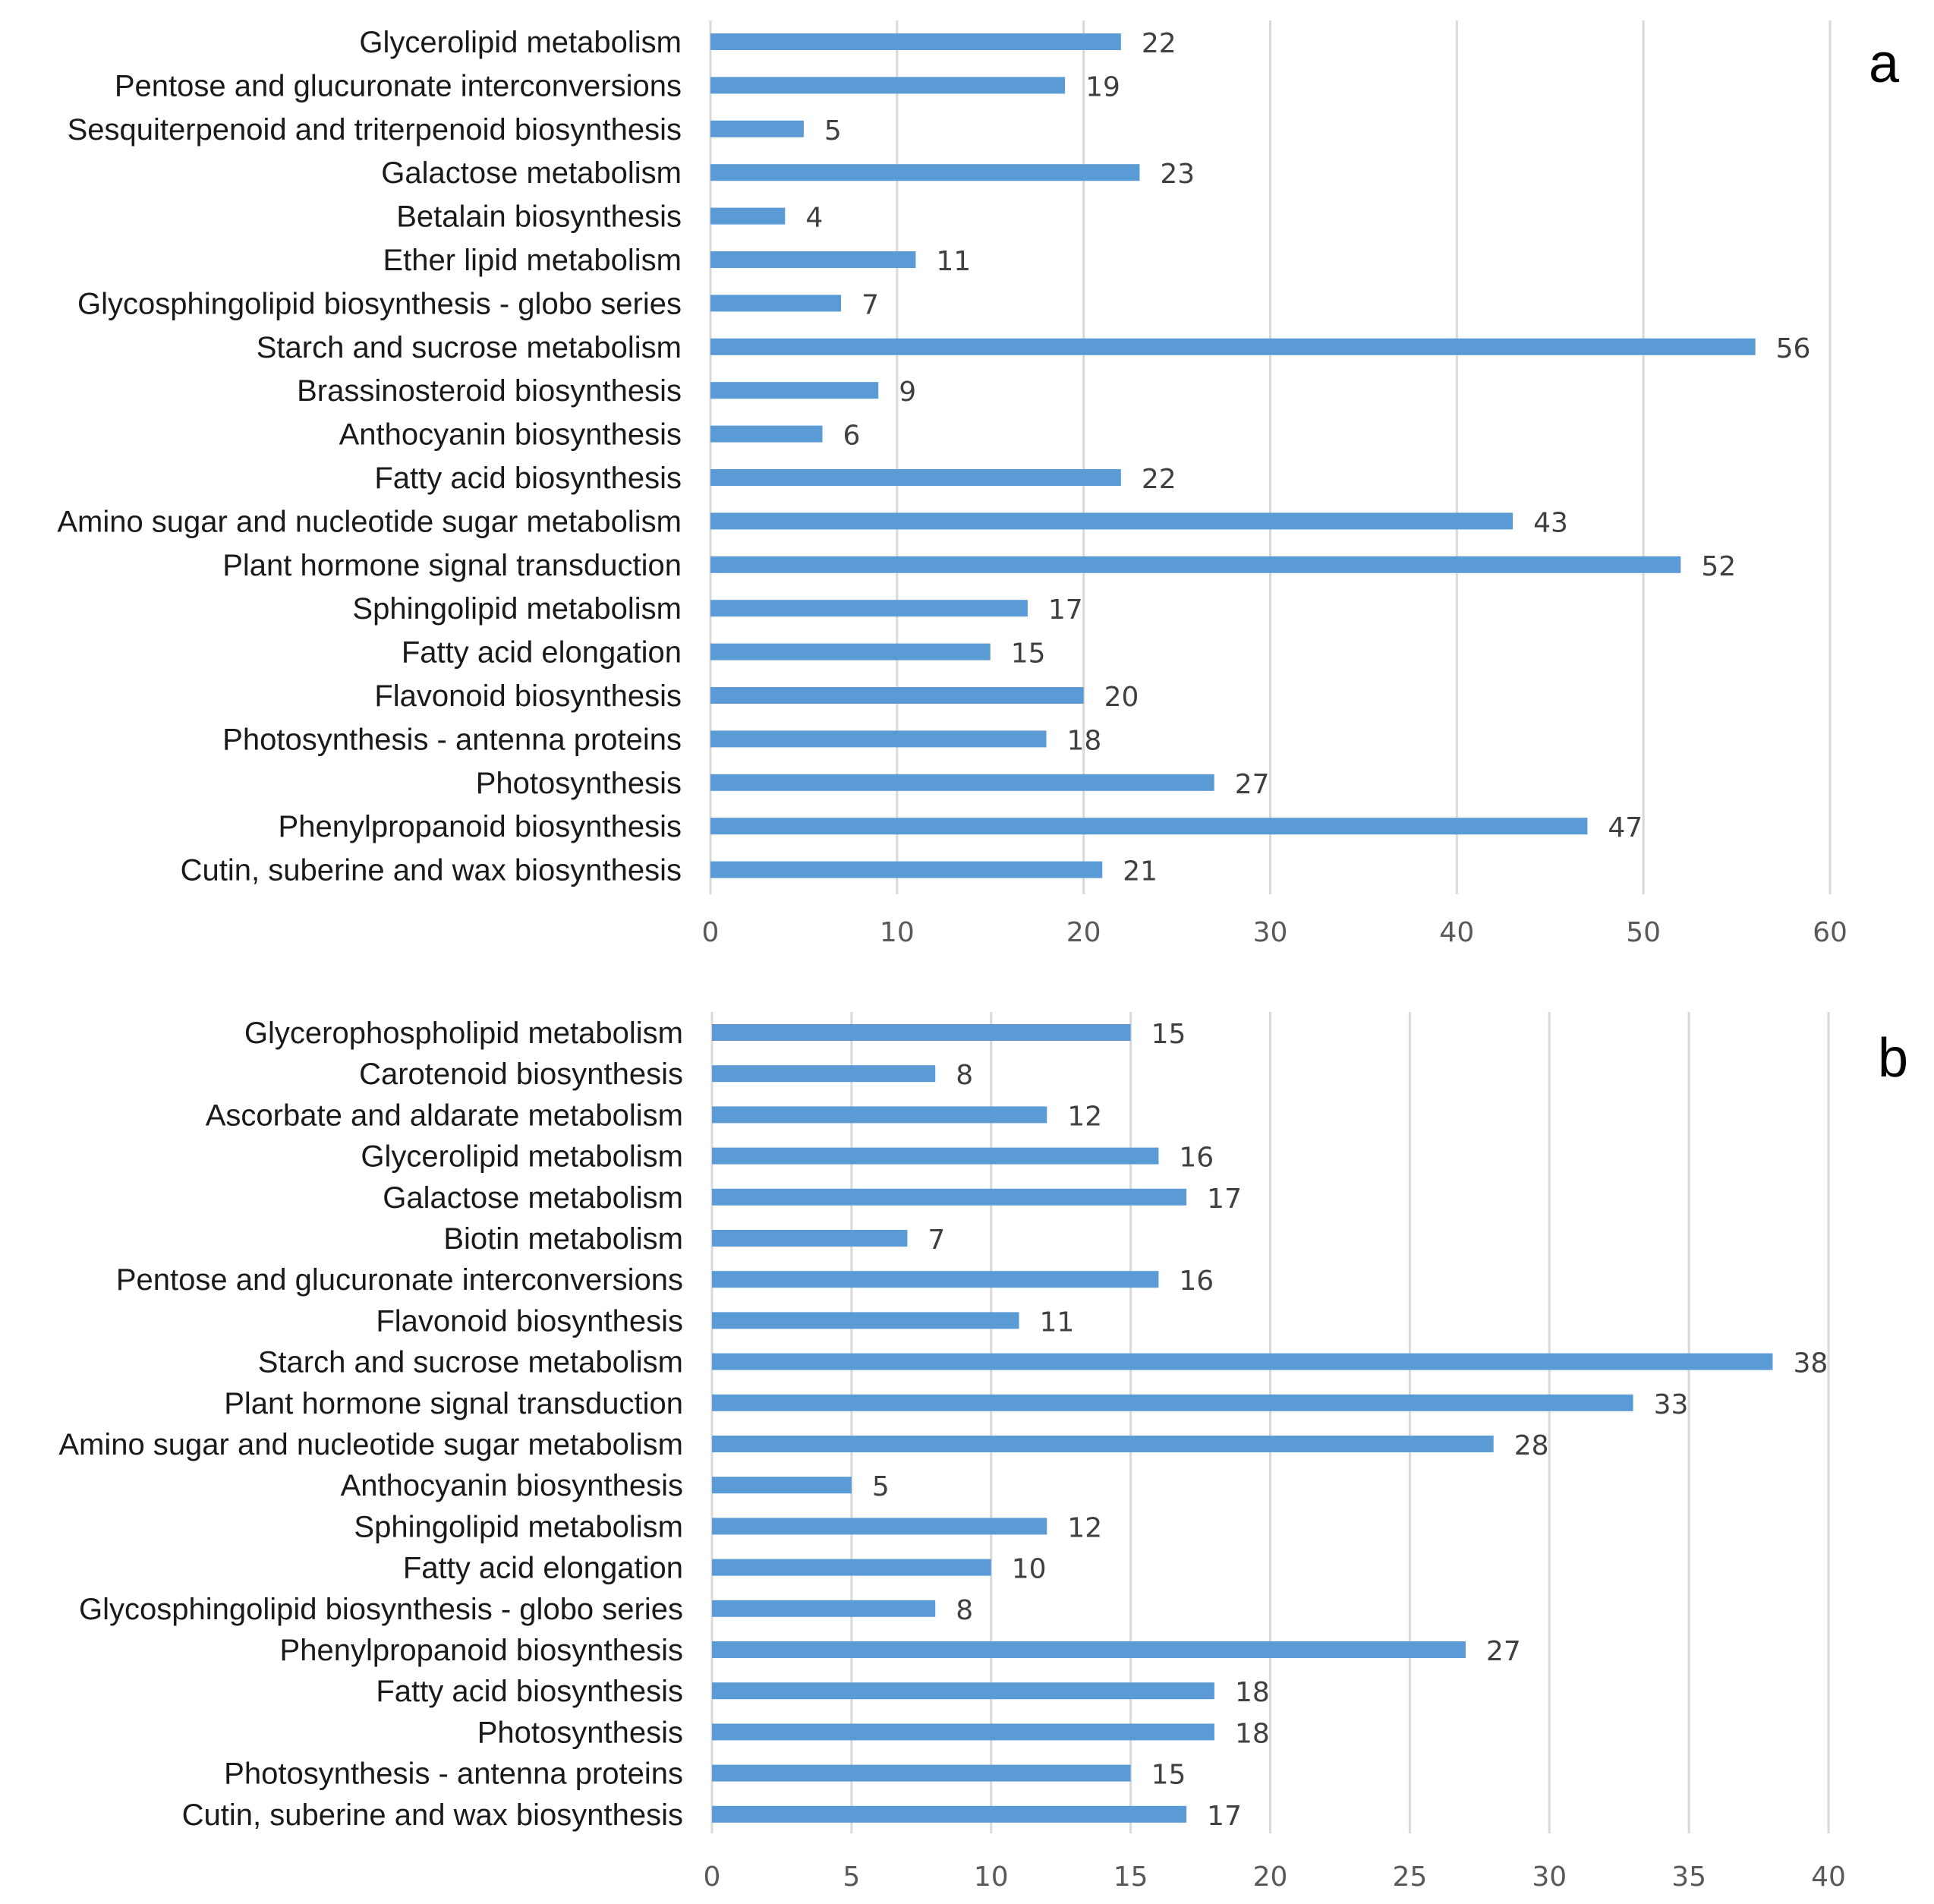 This screenshot has height=1904, width=1934. I want to click on data-label: 27, so click(1252, 784).